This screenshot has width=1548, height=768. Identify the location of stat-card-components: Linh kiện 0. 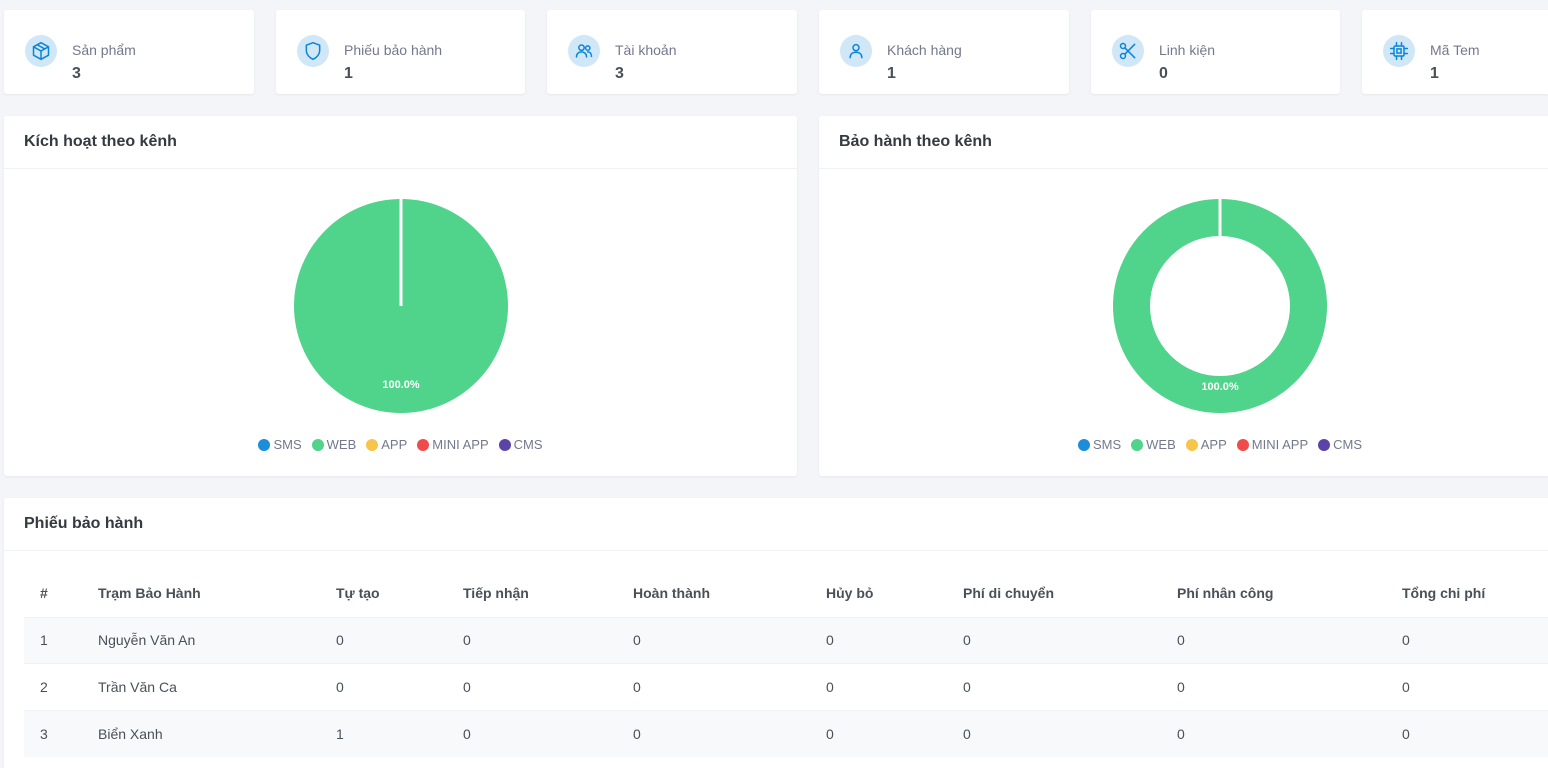
(1215, 52).